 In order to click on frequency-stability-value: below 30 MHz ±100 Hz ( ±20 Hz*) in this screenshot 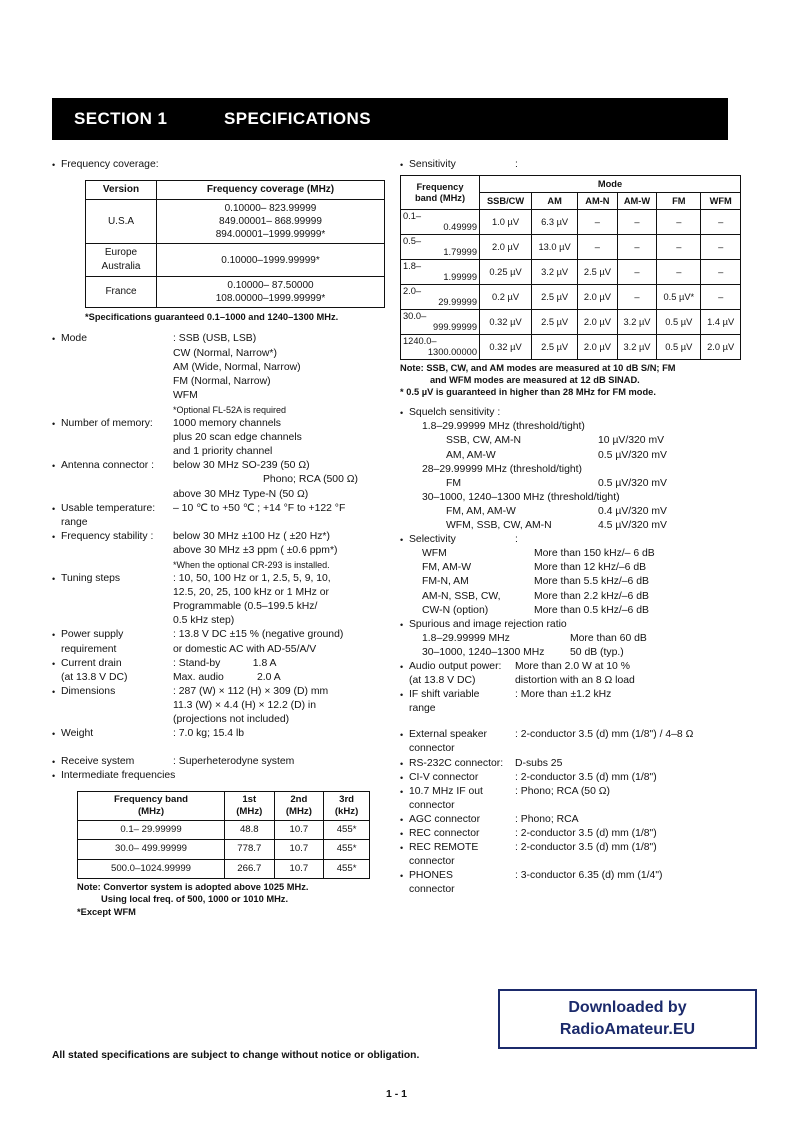, I will do `click(251, 536)`.